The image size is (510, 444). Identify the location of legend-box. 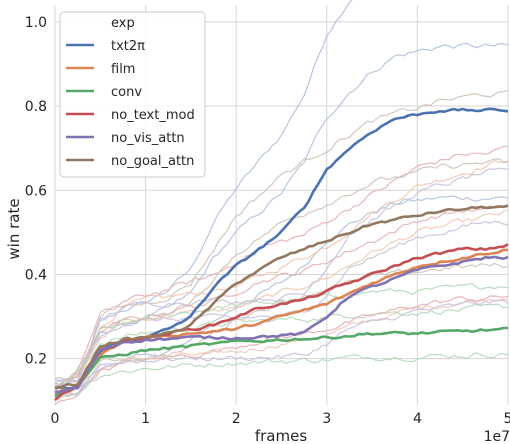
(132, 94).